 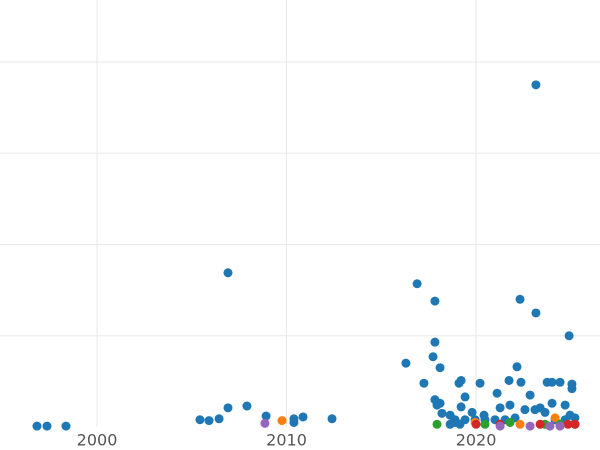 What do you see at coordinates (476, 440) in the screenshot?
I see `x-tick-label: 2020` at bounding box center [476, 440].